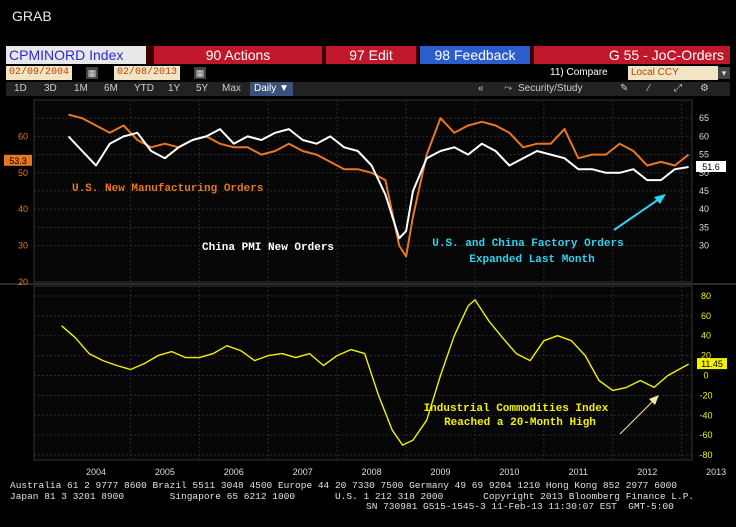 This screenshot has width=736, height=527. What do you see at coordinates (705, 455) in the screenshot?
I see `right-tick-label: -80` at bounding box center [705, 455].